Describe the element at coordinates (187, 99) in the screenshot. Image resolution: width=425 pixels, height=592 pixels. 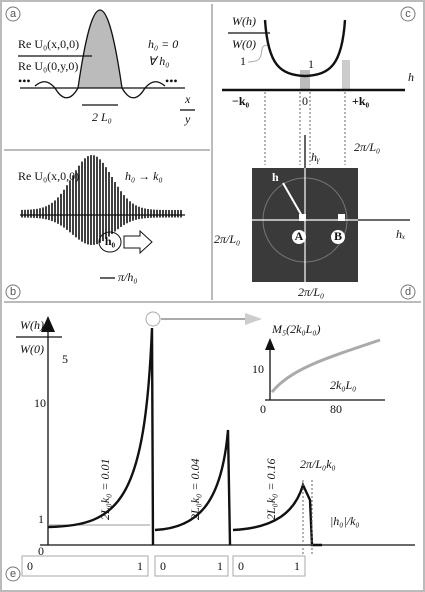
I see `x-label: x` at that location.